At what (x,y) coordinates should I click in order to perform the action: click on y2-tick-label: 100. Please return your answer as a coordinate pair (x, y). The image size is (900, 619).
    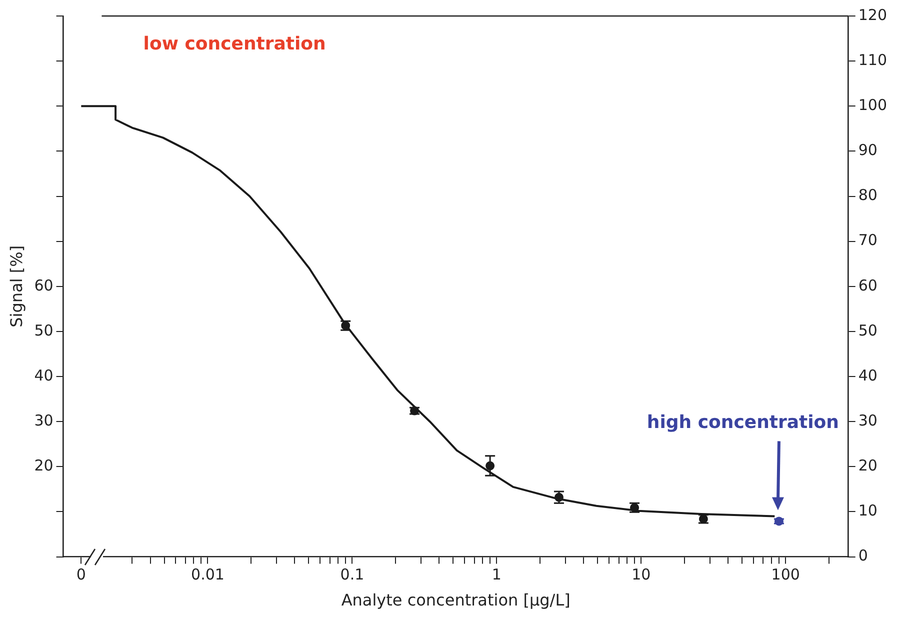
    Looking at the image, I should click on (873, 105).